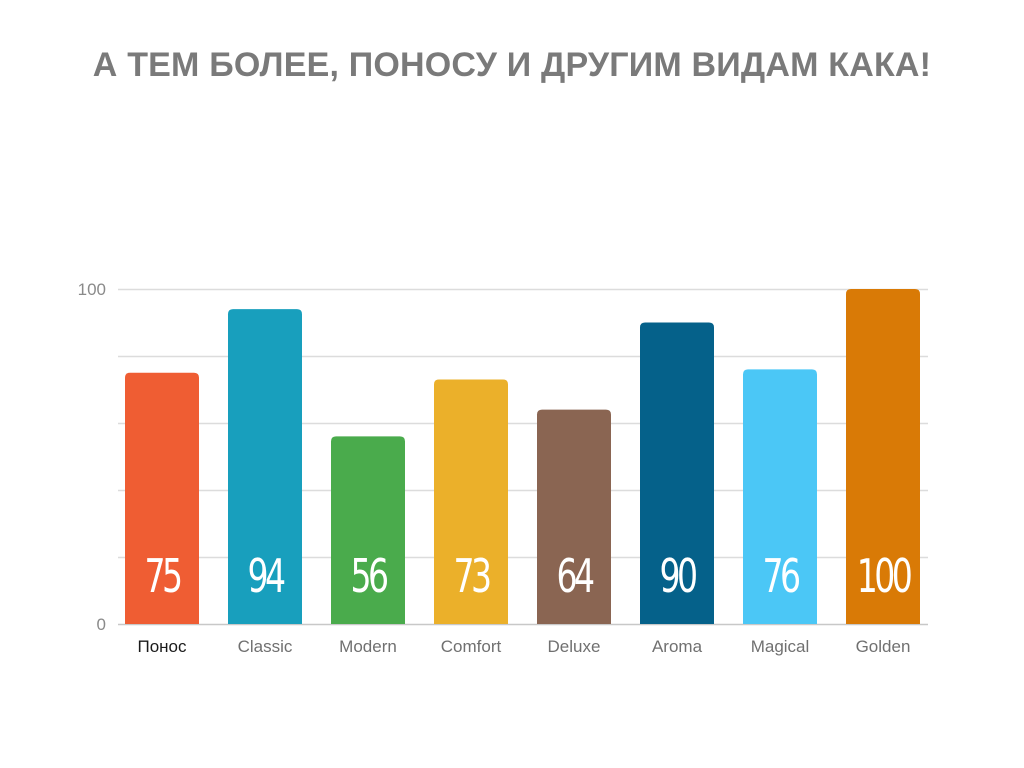 This screenshot has height=768, width=1024. What do you see at coordinates (265, 646) in the screenshot?
I see `category-label: Classic` at bounding box center [265, 646].